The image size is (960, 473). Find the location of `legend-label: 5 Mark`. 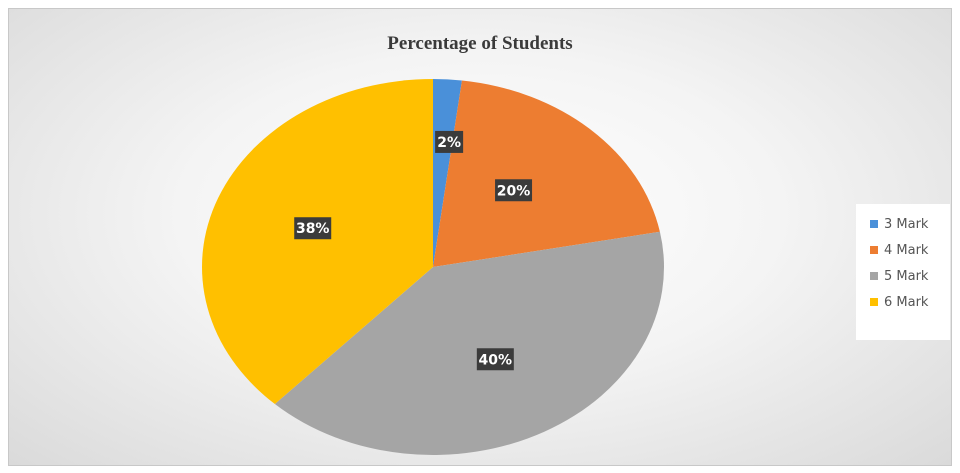

legend-label: 5 Mark is located at coordinates (906, 276).